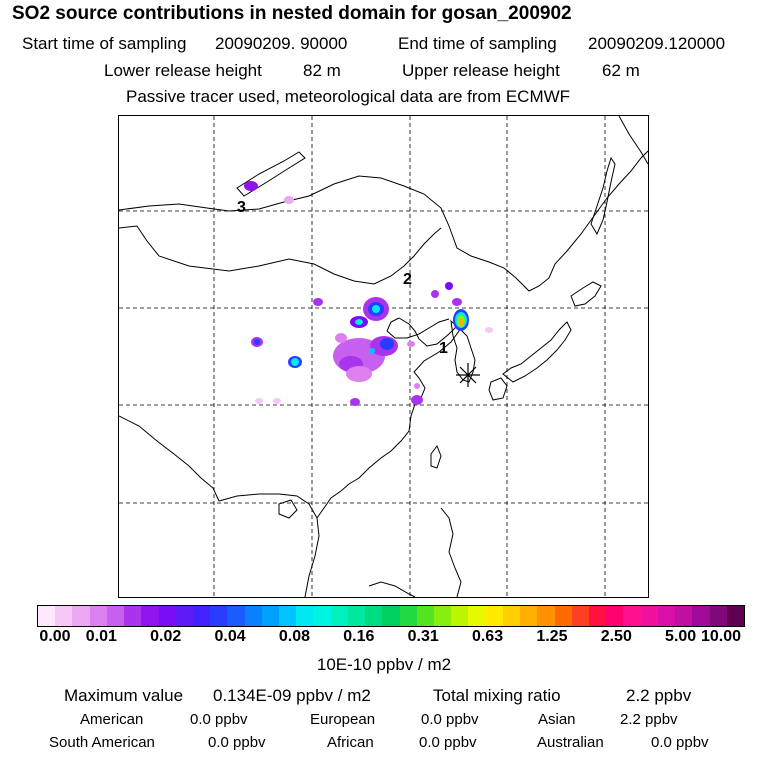 Image resolution: width=768 pixels, height=768 pixels. Describe the element at coordinates (436, 456) in the screenshot. I see `taiwan` at that location.